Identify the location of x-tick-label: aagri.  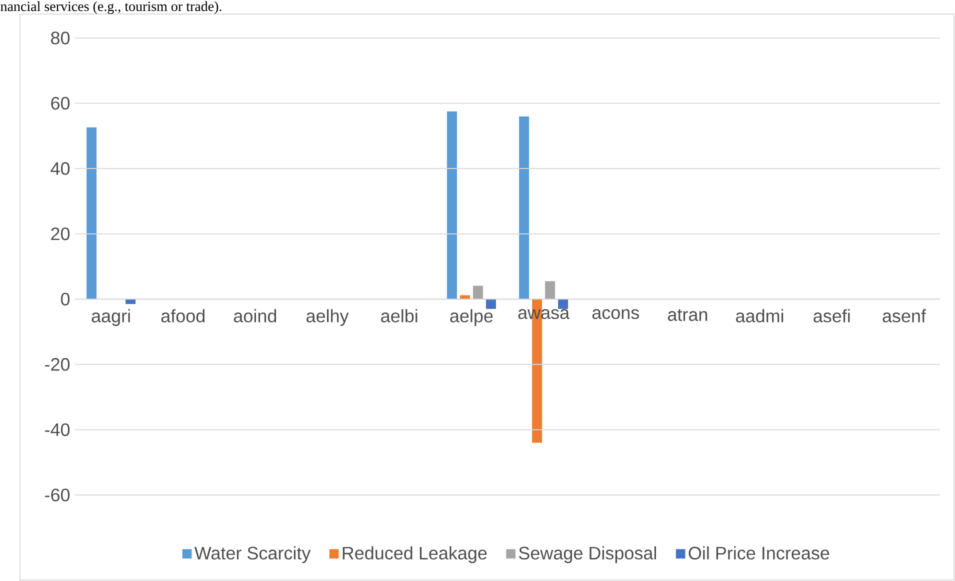
(111, 317).